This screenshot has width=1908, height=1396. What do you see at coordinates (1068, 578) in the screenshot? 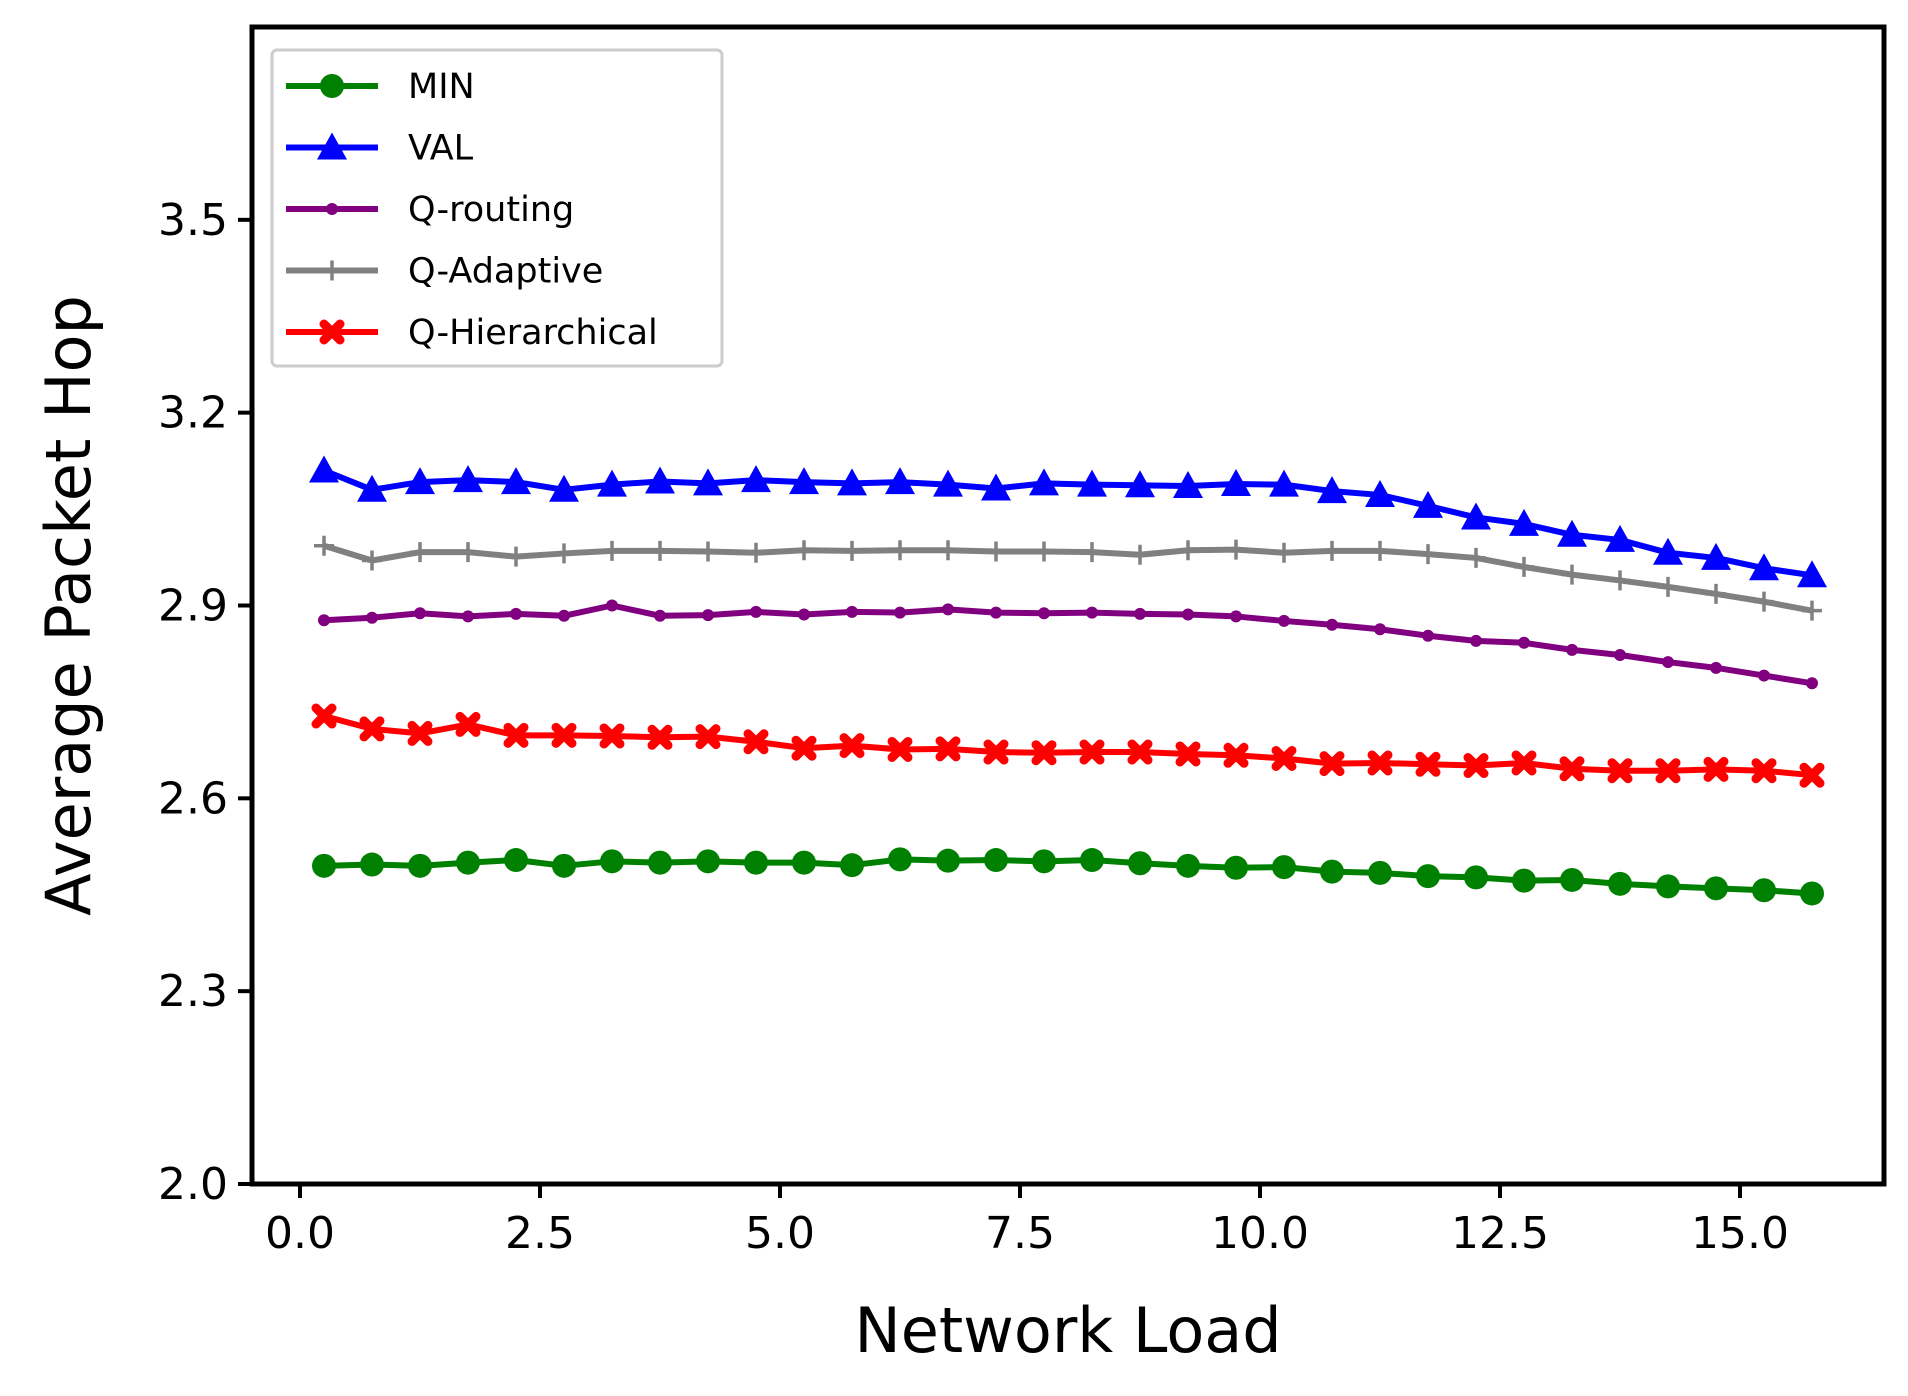
I see `series-q-adaptive` at bounding box center [1068, 578].